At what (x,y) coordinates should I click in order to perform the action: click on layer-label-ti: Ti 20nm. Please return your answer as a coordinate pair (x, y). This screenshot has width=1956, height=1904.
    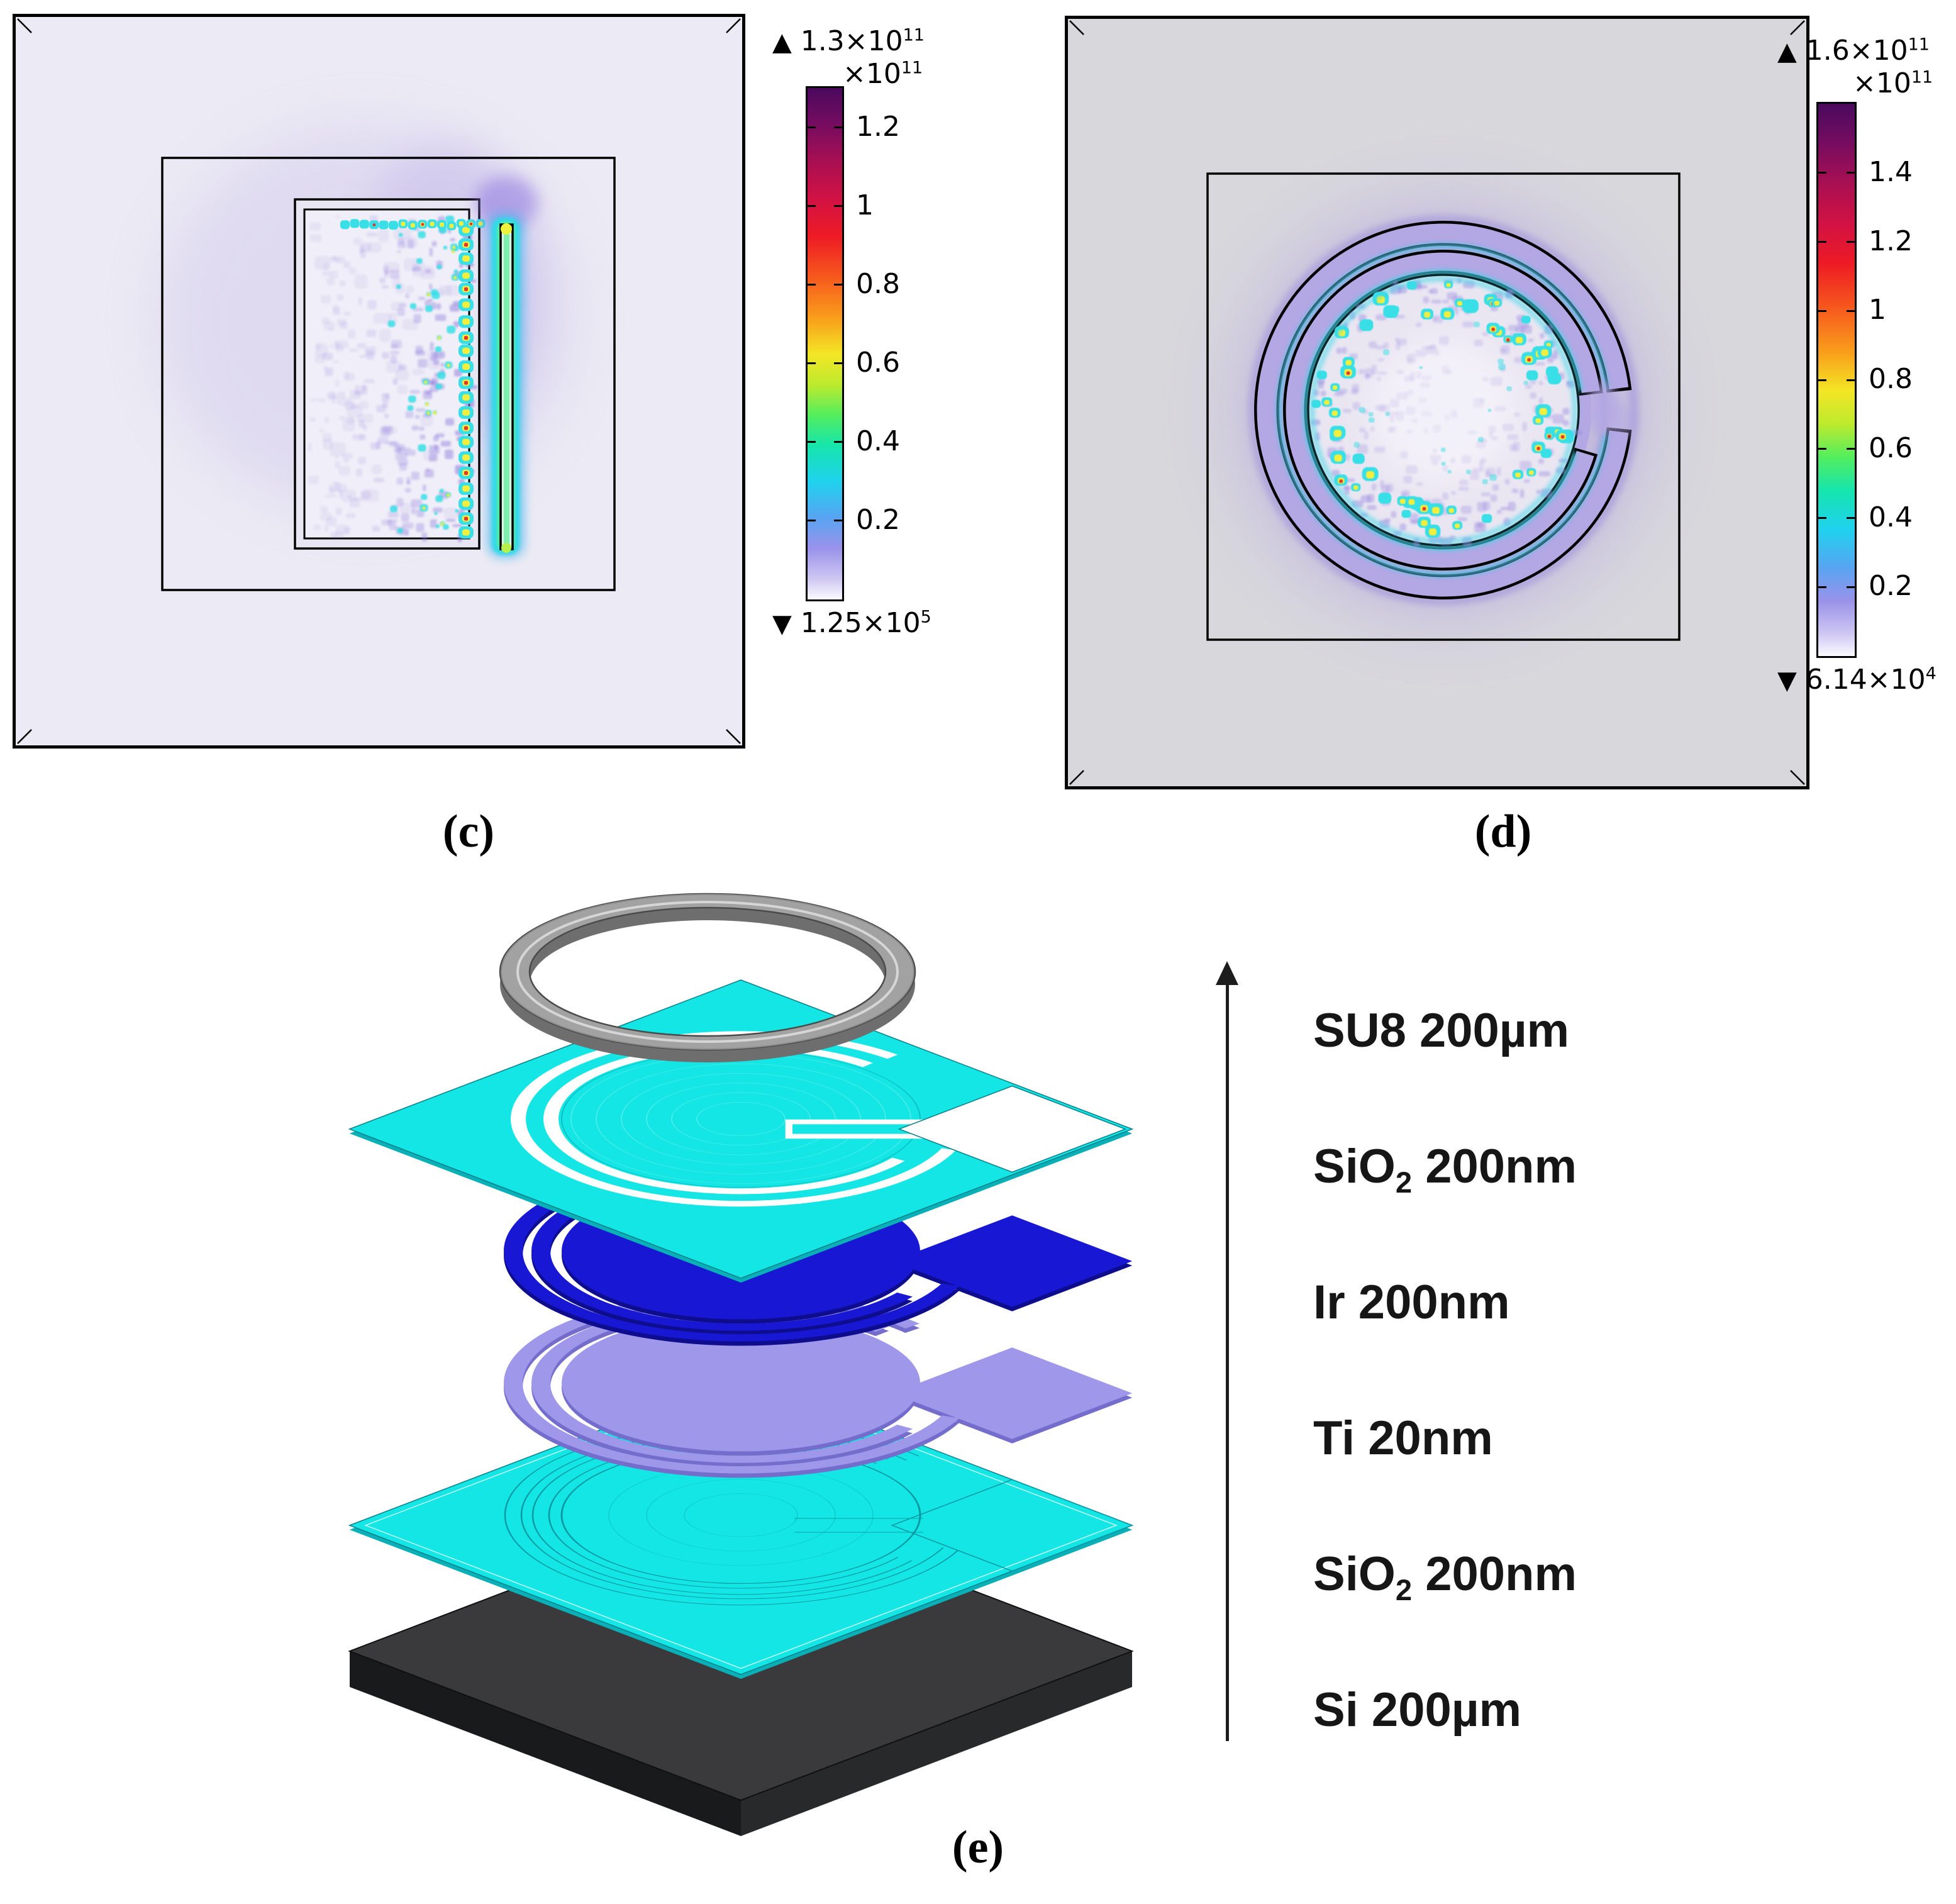
    Looking at the image, I should click on (1403, 1438).